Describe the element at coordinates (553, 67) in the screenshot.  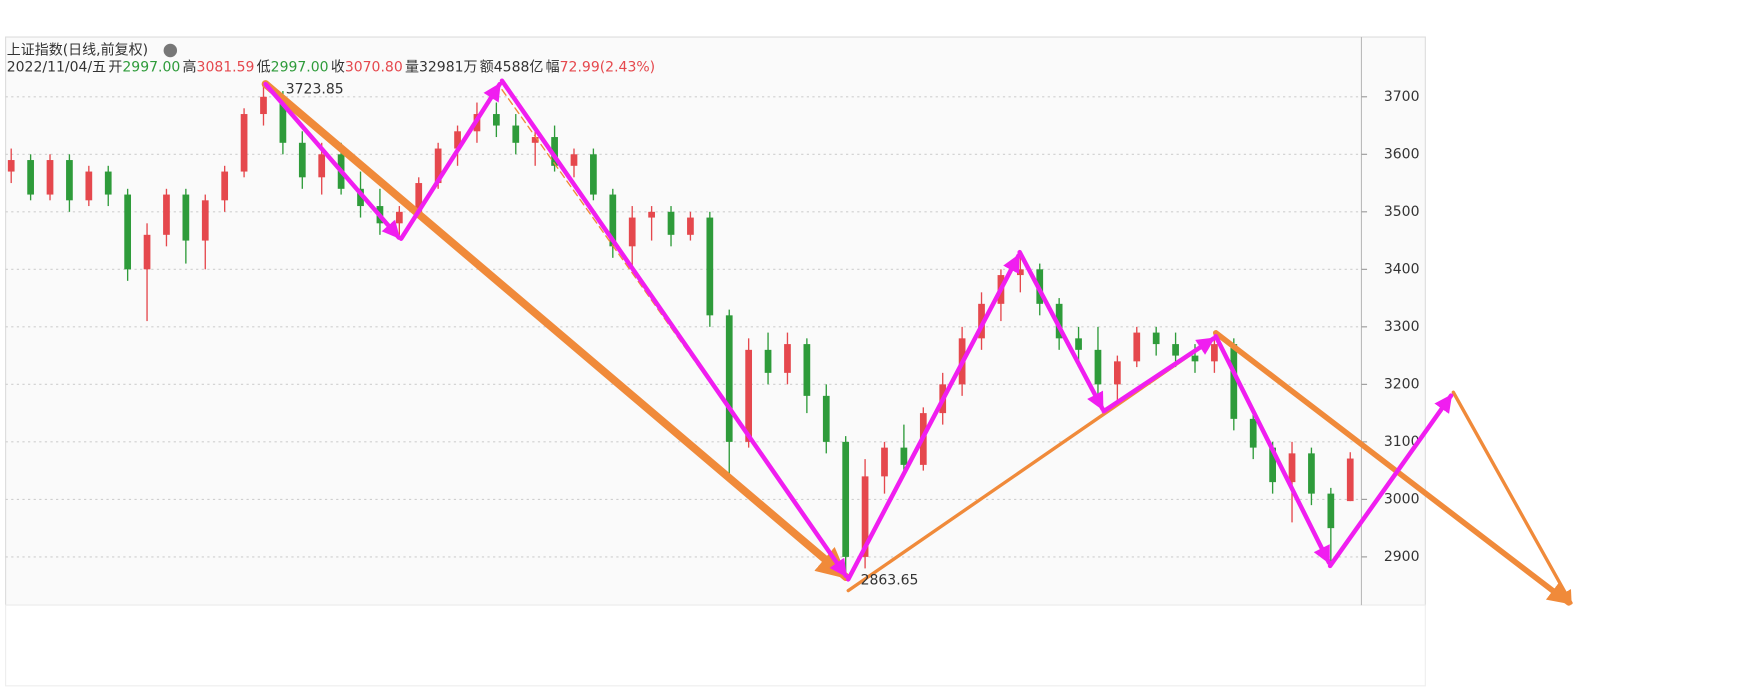
I see `quote-label: 幅` at that location.